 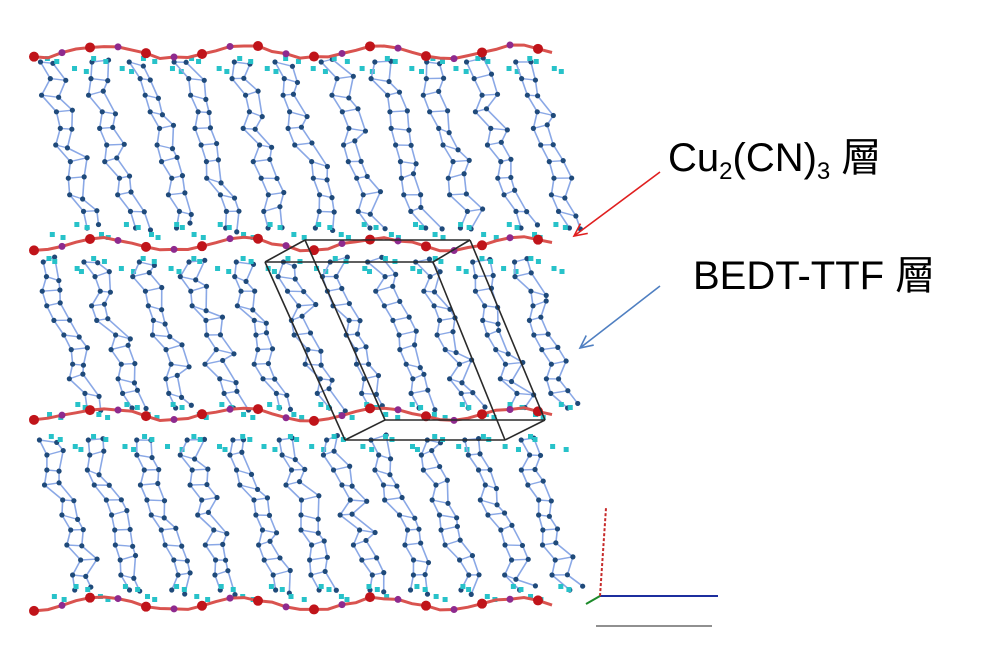 I want to click on cu-label-sub2: 3, so click(x=823, y=171).